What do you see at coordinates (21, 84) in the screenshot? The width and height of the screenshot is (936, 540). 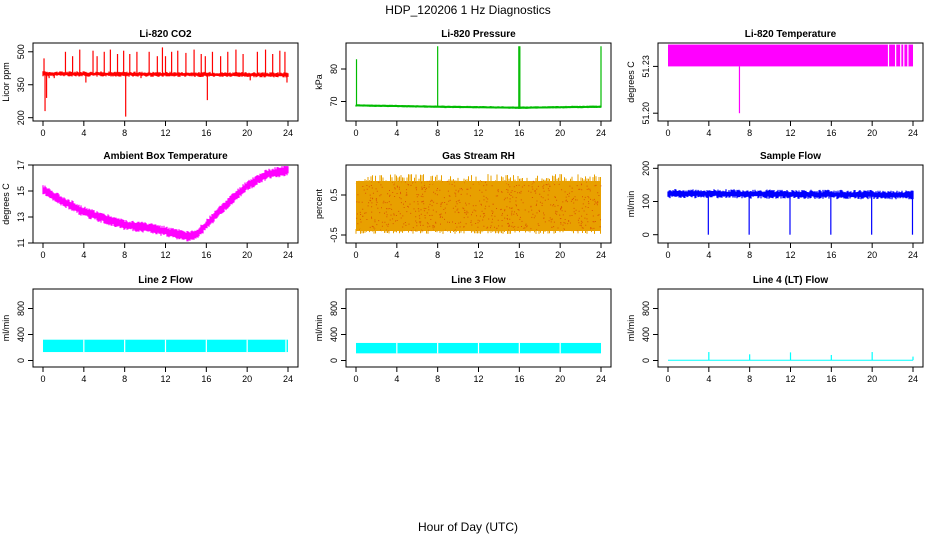 I see `y-tick-label: 350` at bounding box center [21, 84].